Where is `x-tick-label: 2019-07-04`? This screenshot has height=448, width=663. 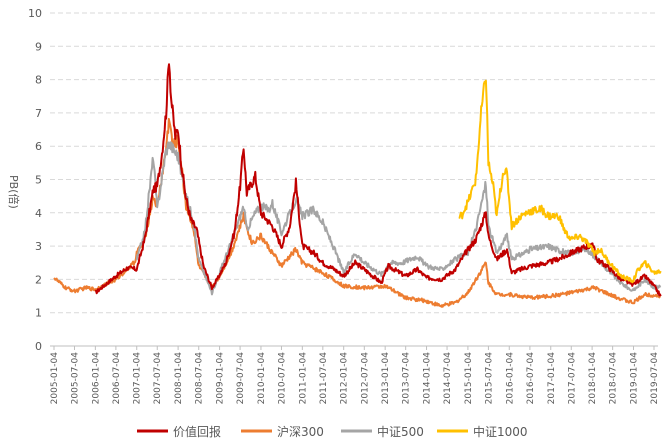
x-tick-label: 2019-07-04 is located at coordinates (655, 378).